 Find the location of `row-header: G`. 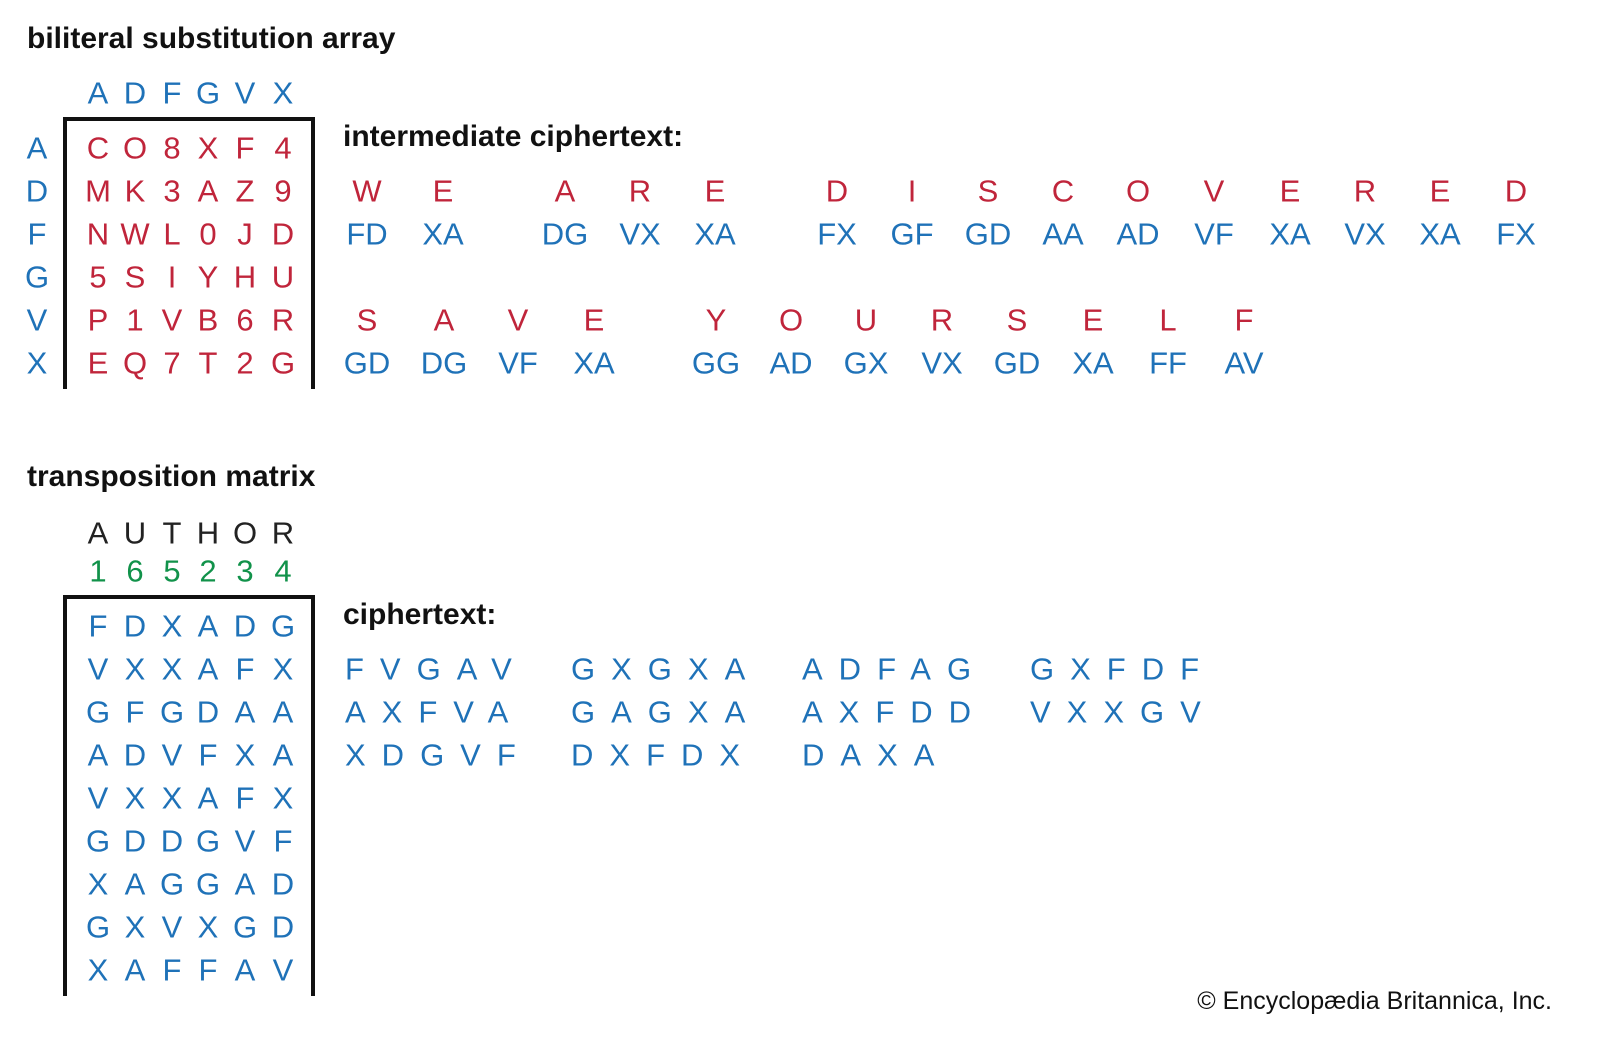

row-header: G is located at coordinates (37, 277).